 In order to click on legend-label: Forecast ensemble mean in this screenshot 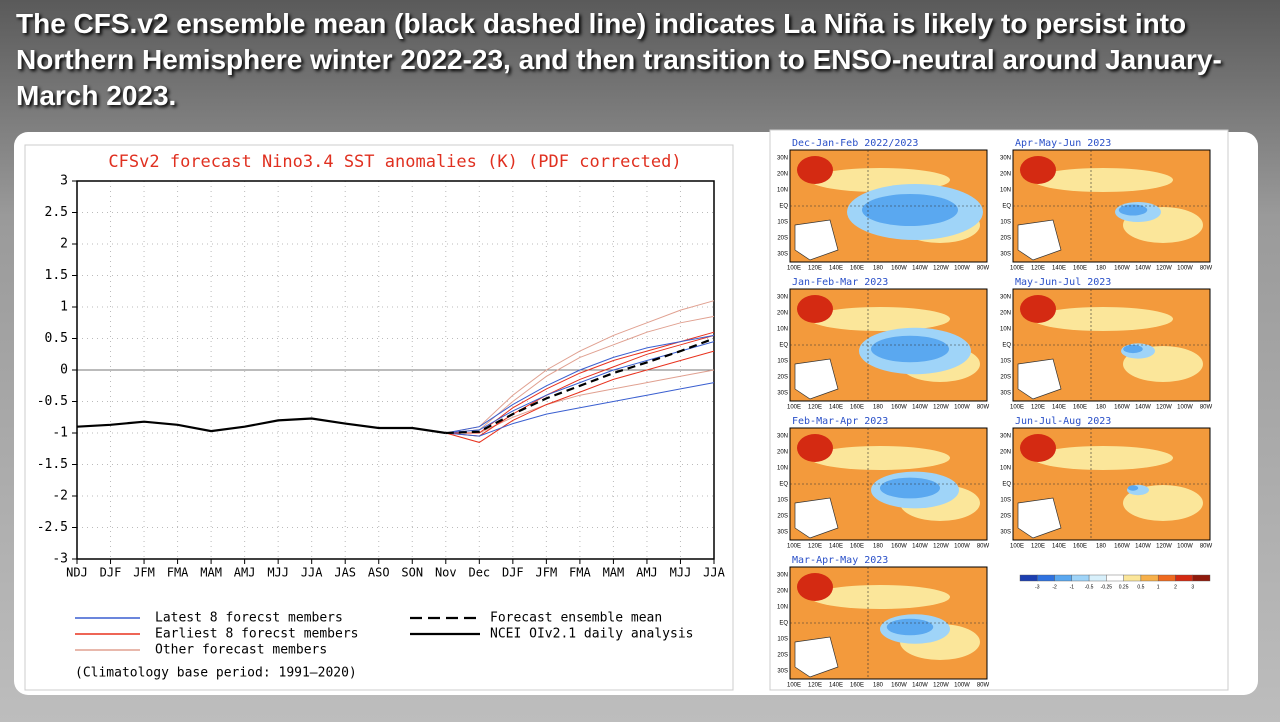, I will do `click(576, 618)`.